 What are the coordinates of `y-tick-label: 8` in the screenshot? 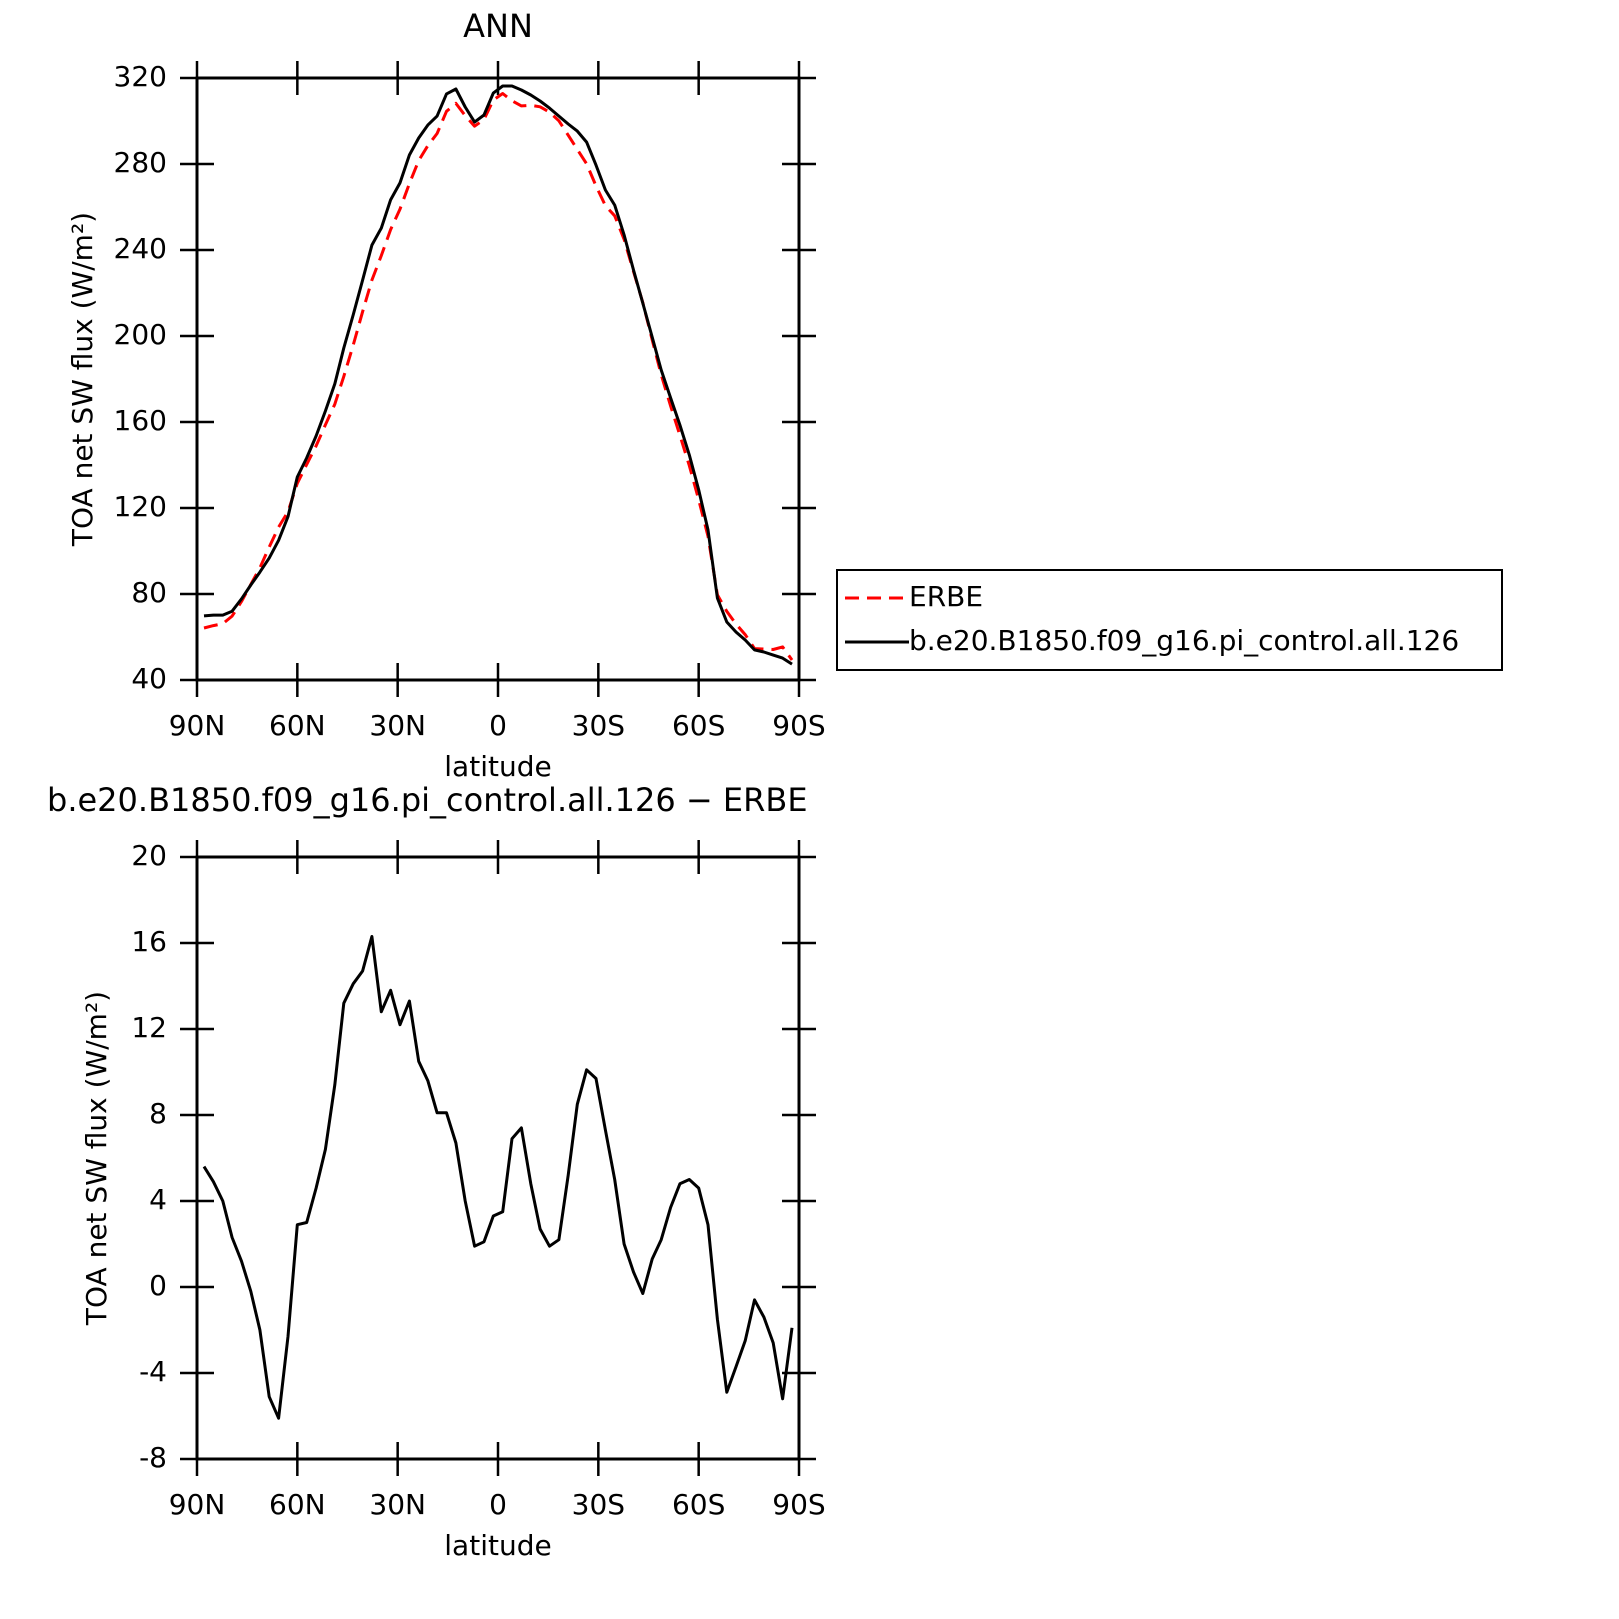 It's located at (158, 1113).